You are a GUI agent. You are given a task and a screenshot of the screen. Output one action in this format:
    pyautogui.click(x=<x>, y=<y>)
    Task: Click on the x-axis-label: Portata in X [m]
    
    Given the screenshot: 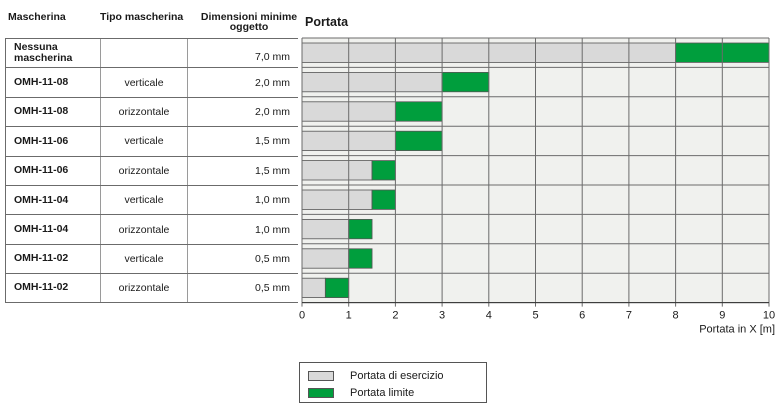 What is the action you would take?
    pyautogui.click(x=737, y=330)
    